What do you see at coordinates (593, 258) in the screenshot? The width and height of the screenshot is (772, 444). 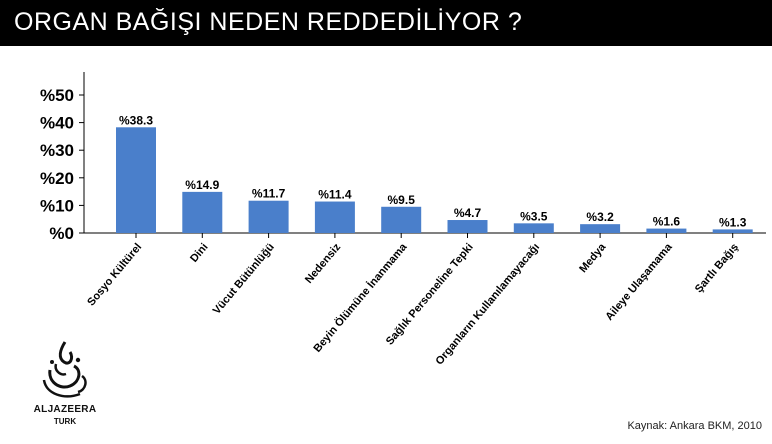 I see `category-label: Medya` at bounding box center [593, 258].